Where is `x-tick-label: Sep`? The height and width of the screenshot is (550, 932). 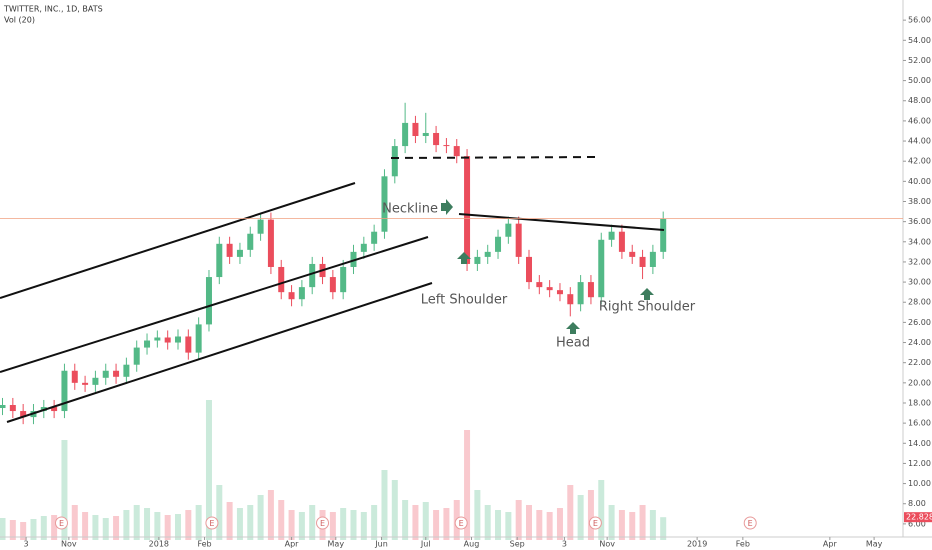 x-tick-label: Sep is located at coordinates (517, 544).